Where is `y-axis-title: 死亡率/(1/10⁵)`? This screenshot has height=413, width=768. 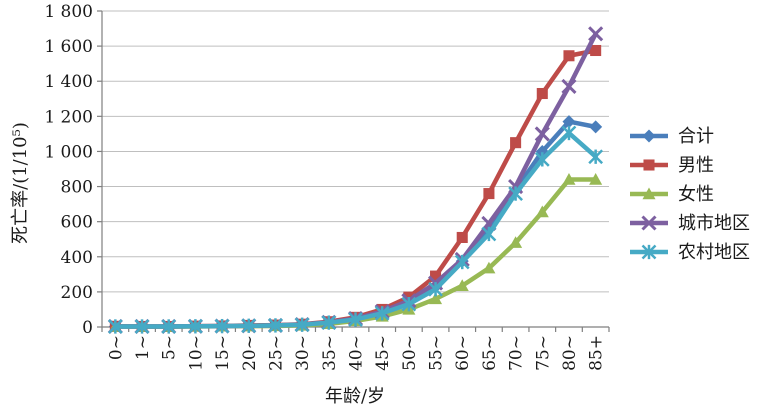
y-axis-title: 死亡率/(1/10⁵) is located at coordinates (20, 183).